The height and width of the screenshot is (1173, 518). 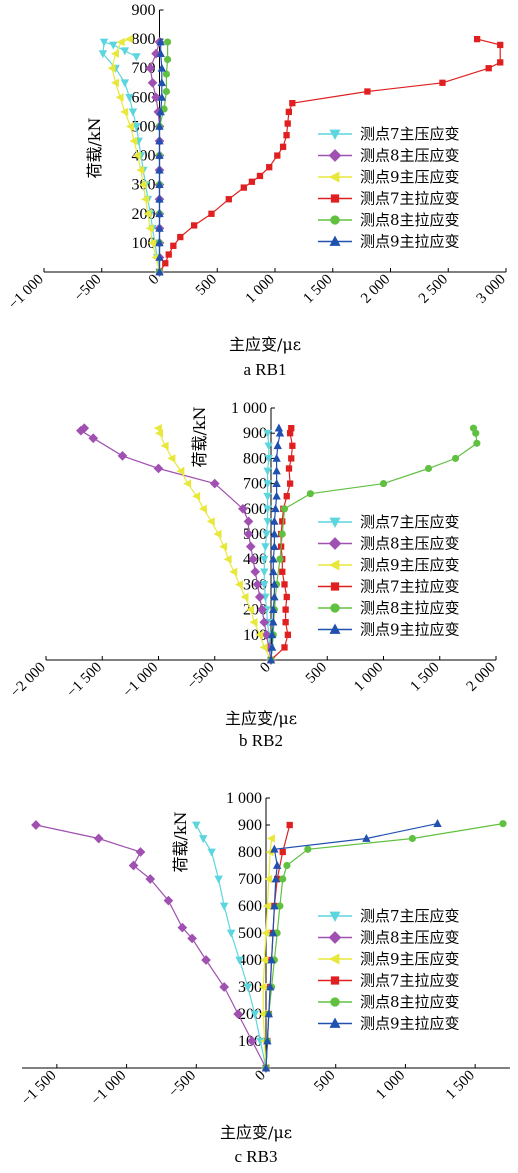 I want to click on y-tick-label: 600, so click(x=250, y=906).